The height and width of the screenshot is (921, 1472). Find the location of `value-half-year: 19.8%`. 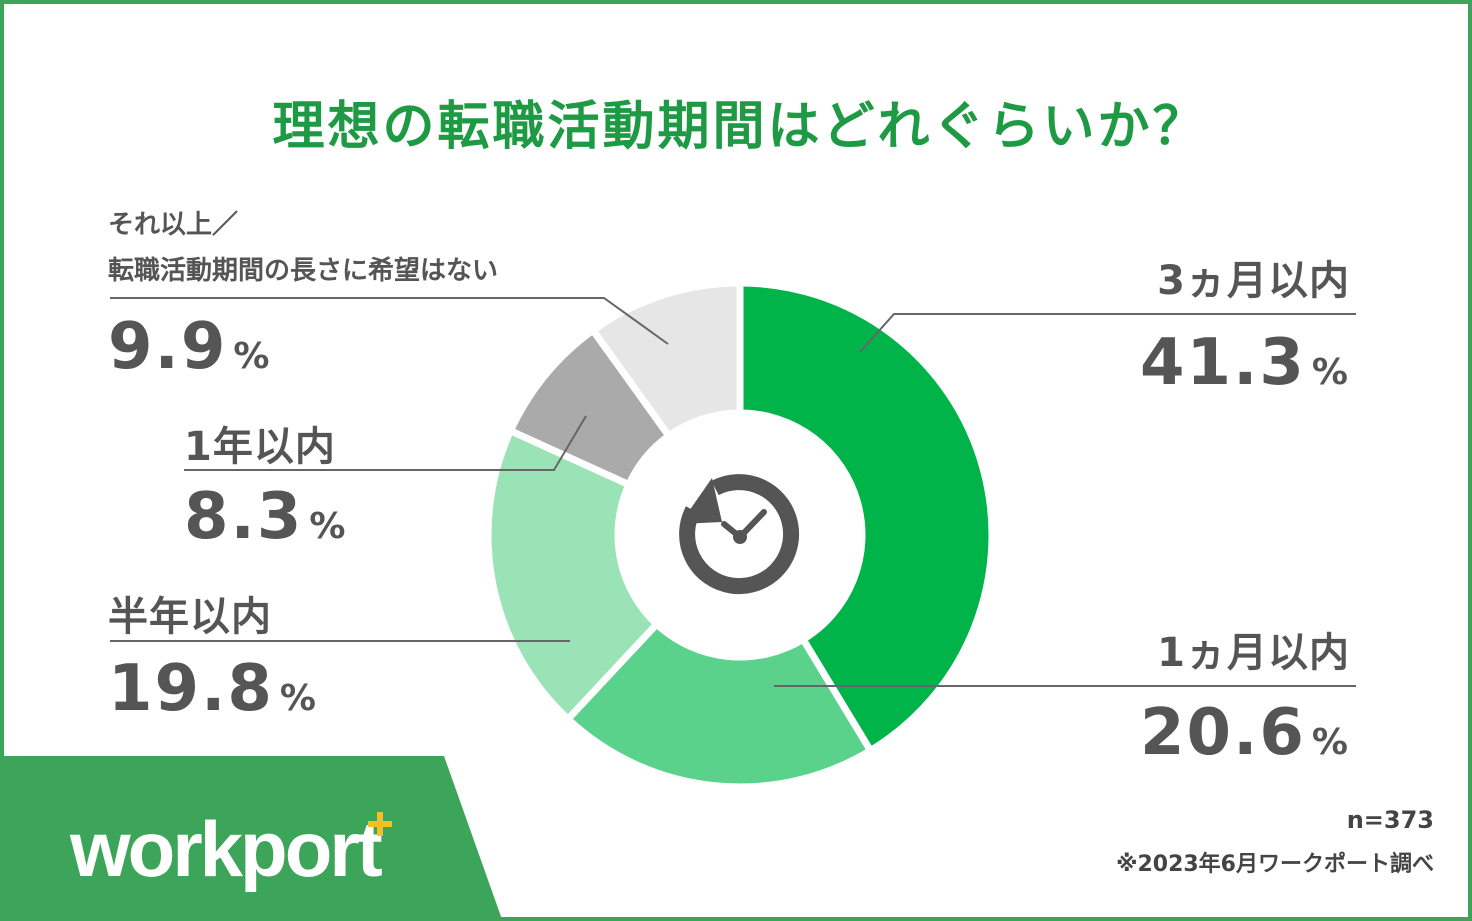

value-half-year: 19.8% is located at coordinates (213, 689).